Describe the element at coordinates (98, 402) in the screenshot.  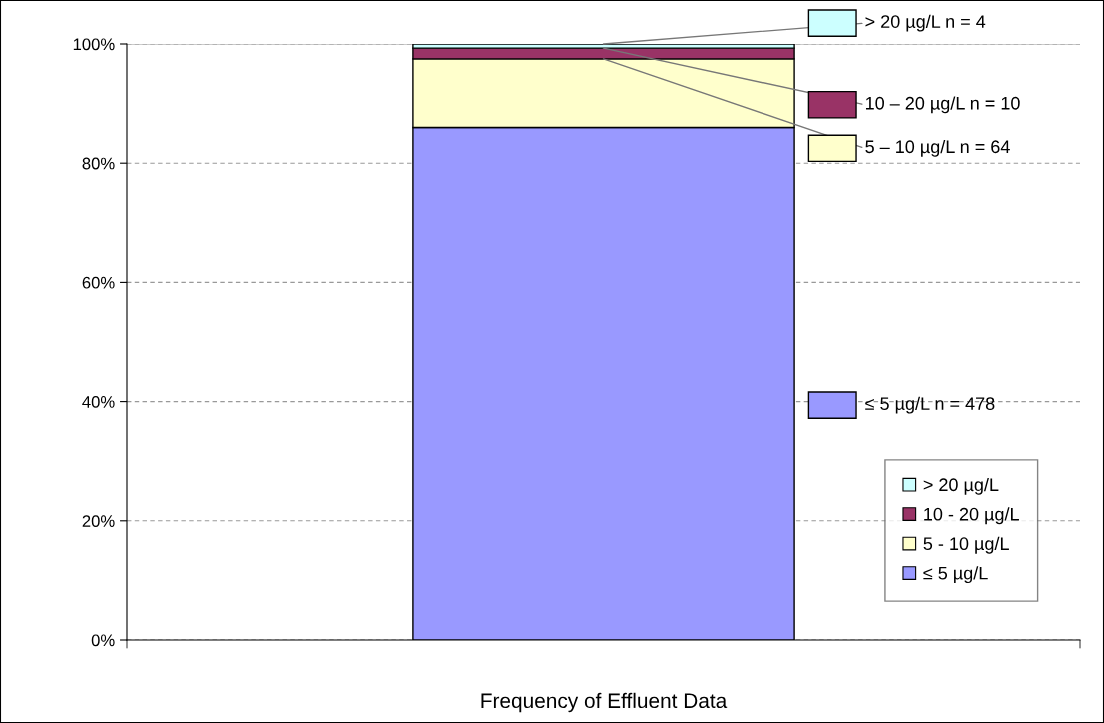
I see `y-tick-label: 40%` at that location.